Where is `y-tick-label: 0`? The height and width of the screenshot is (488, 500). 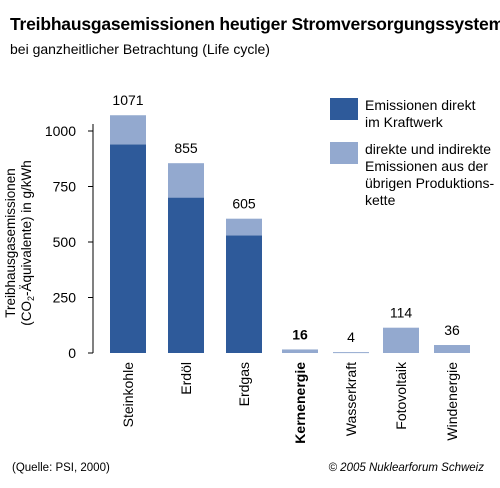
y-tick-label: 0 is located at coordinates (72, 353).